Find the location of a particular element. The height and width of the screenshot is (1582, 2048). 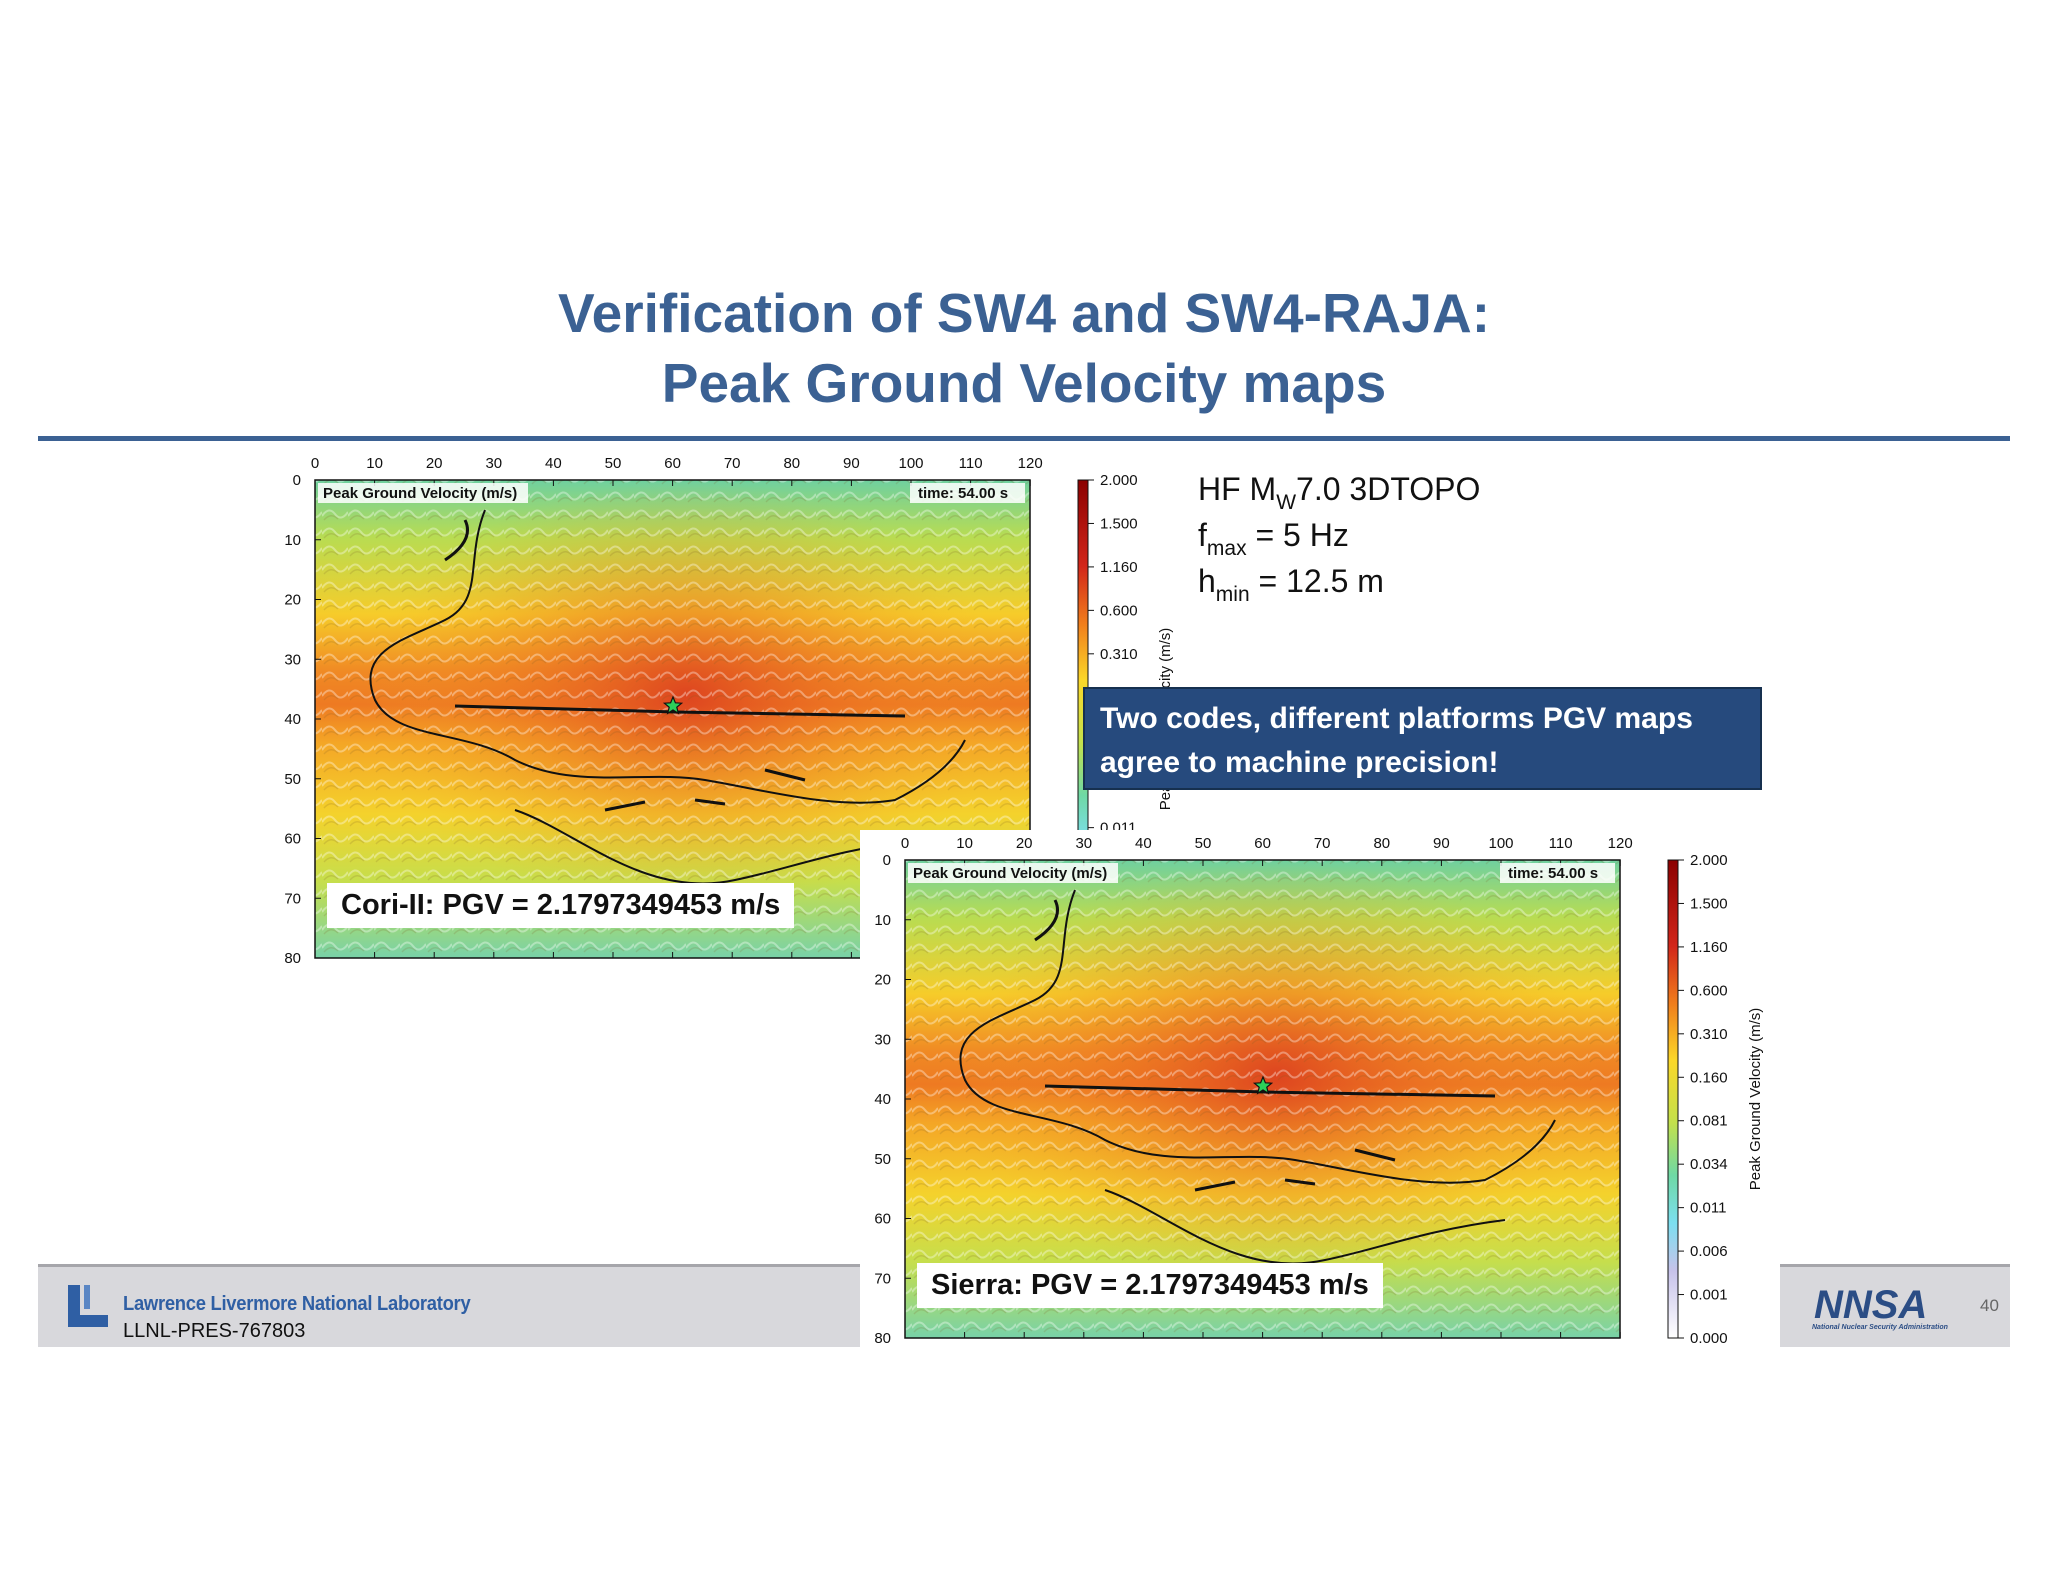

colorbar-label: Peak Ground Velocity (m/s) is located at coordinates (1755, 1099).